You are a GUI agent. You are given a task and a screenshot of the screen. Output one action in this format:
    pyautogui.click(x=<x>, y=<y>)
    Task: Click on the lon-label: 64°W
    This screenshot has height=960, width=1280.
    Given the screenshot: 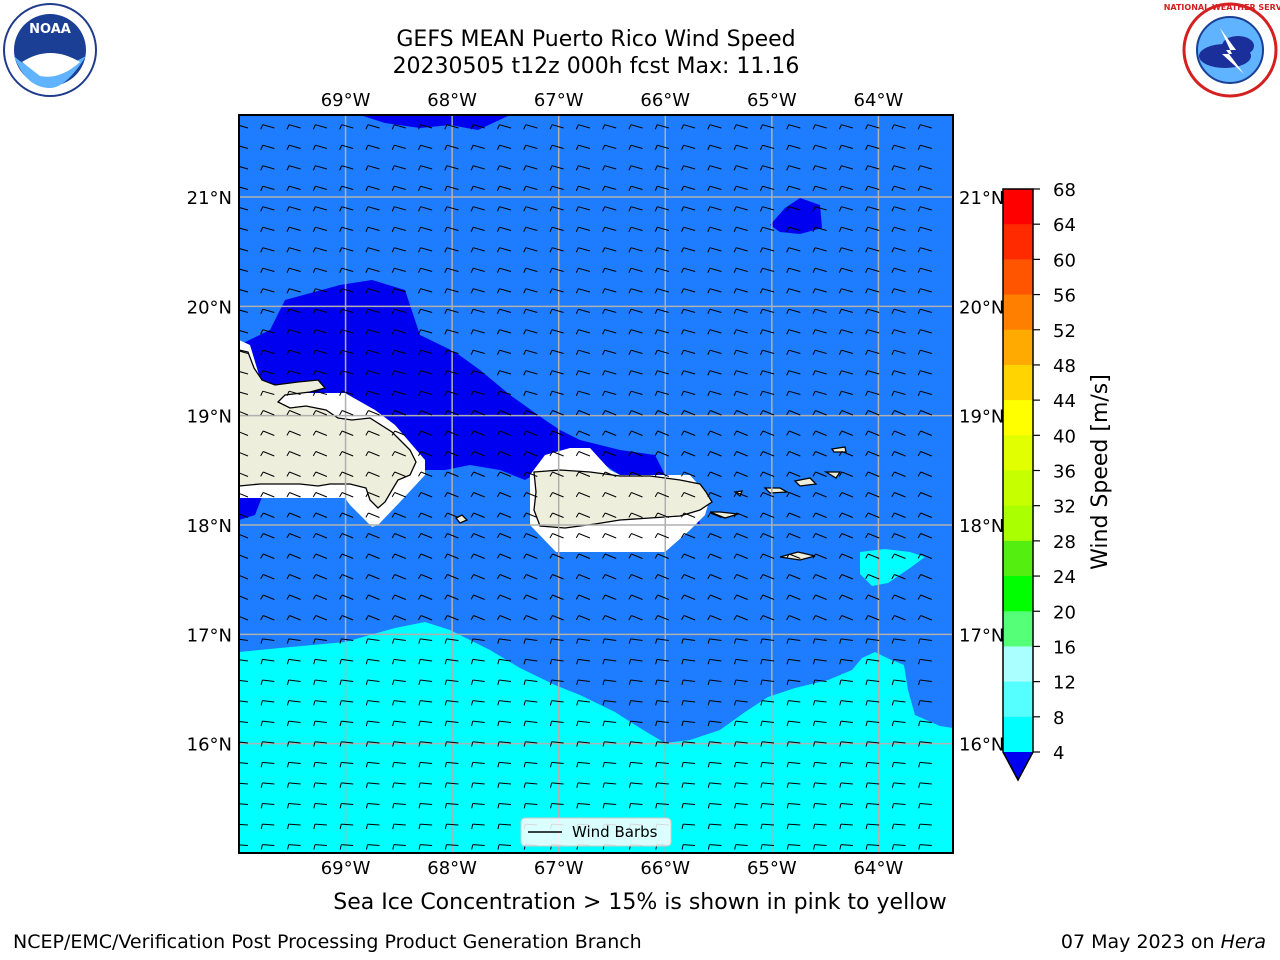 What is the action you would take?
    pyautogui.click(x=879, y=868)
    